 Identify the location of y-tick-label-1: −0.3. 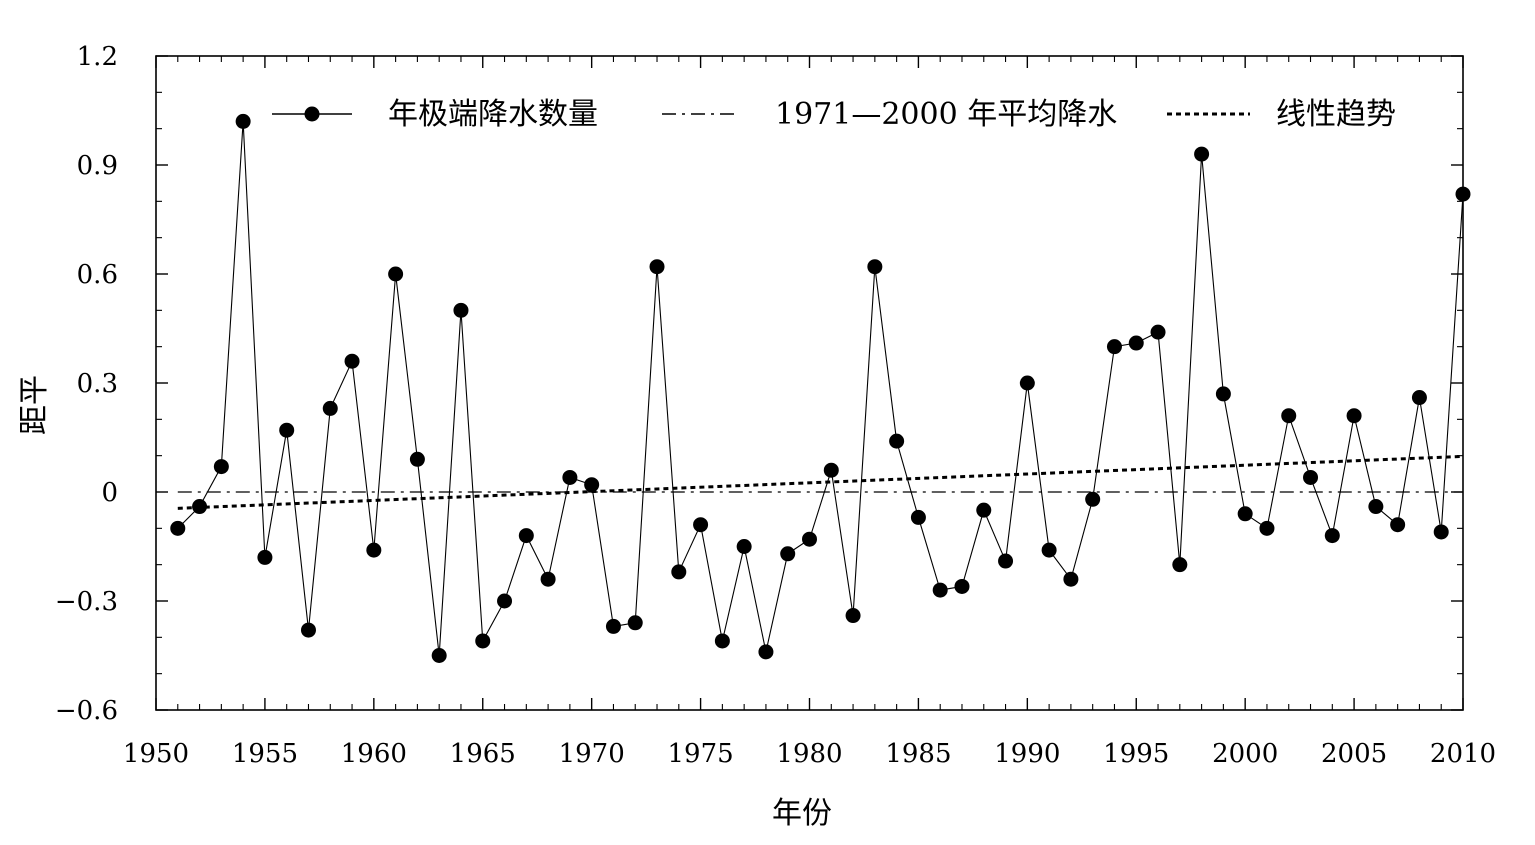
(86, 602).